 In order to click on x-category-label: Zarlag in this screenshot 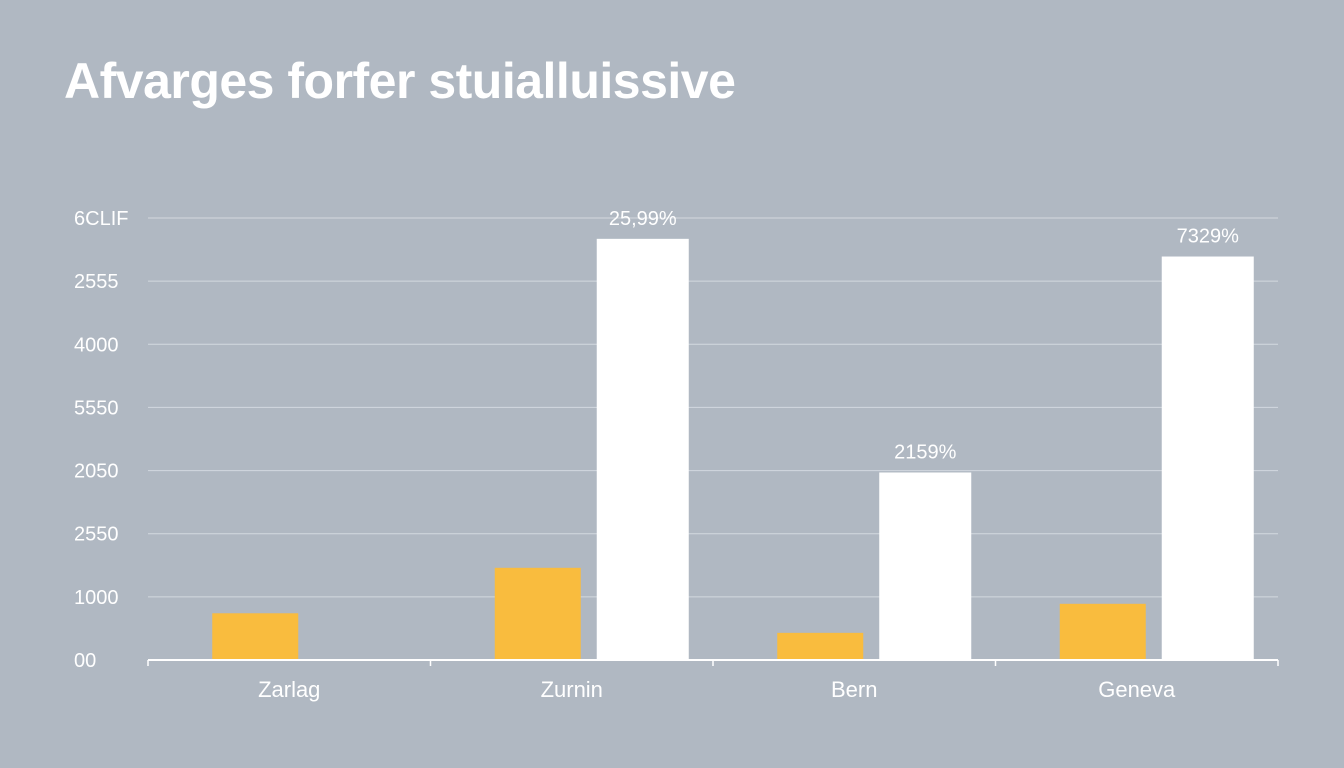, I will do `click(289, 689)`.